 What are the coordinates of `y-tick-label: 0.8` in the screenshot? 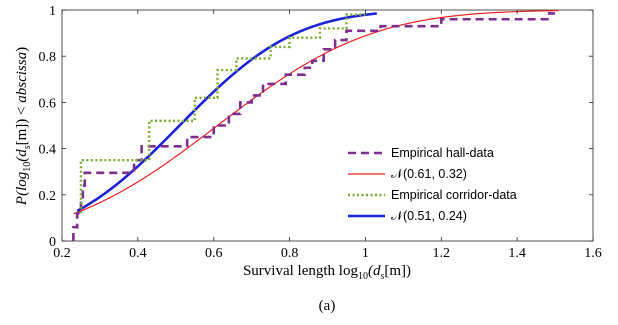 It's located at (48, 57).